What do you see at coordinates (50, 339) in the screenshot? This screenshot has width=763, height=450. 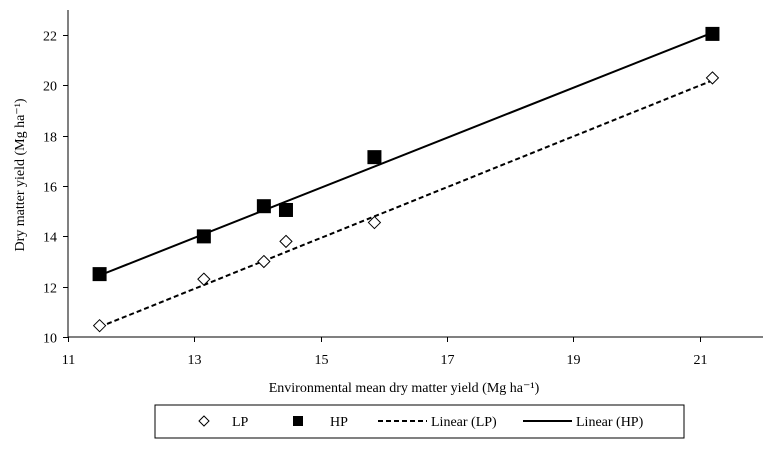 I see `y-tick-label: 10` at bounding box center [50, 339].